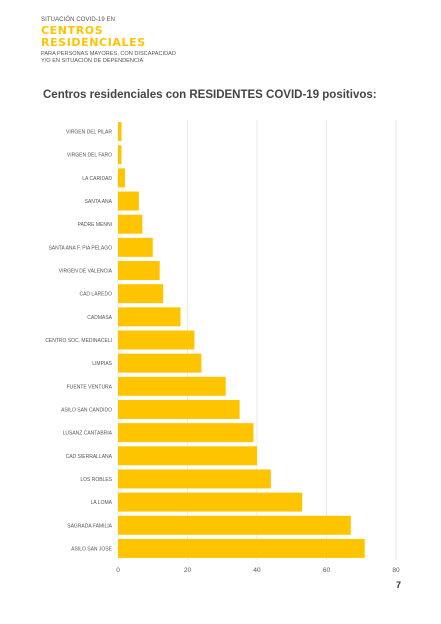 This screenshot has height=624, width=441. I want to click on x-tick-label: 0, so click(118, 570).